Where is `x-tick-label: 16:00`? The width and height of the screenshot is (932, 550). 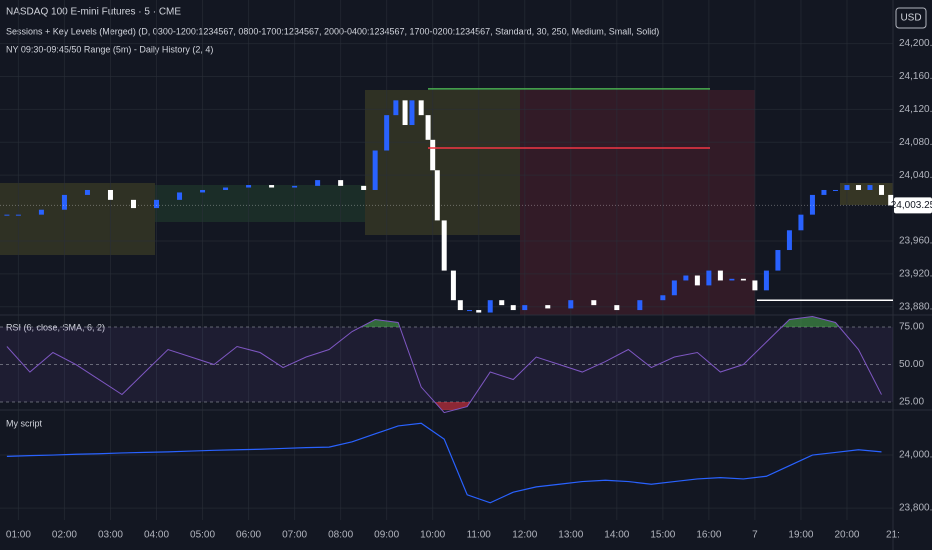
x-tick-label: 16:00 is located at coordinates (708, 535).